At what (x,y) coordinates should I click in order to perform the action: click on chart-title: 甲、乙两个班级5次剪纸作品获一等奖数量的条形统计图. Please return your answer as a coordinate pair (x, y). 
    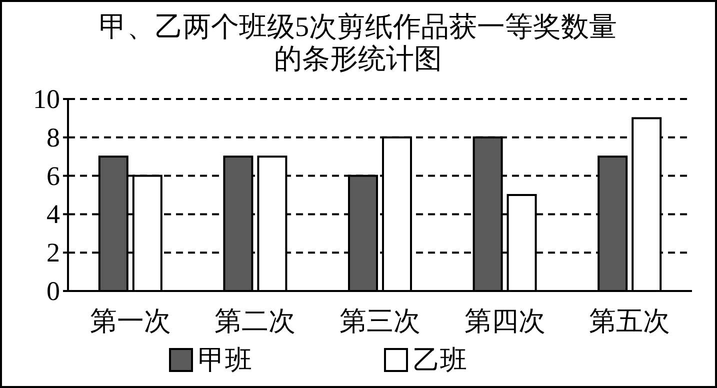
    Looking at the image, I should click on (358, 44).